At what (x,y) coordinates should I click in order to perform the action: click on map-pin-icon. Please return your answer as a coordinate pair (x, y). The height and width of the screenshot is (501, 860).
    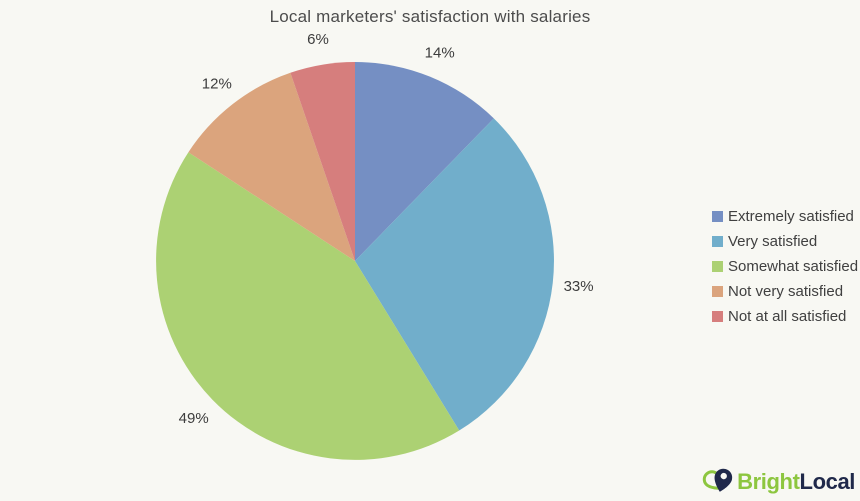
    Looking at the image, I should click on (717, 480).